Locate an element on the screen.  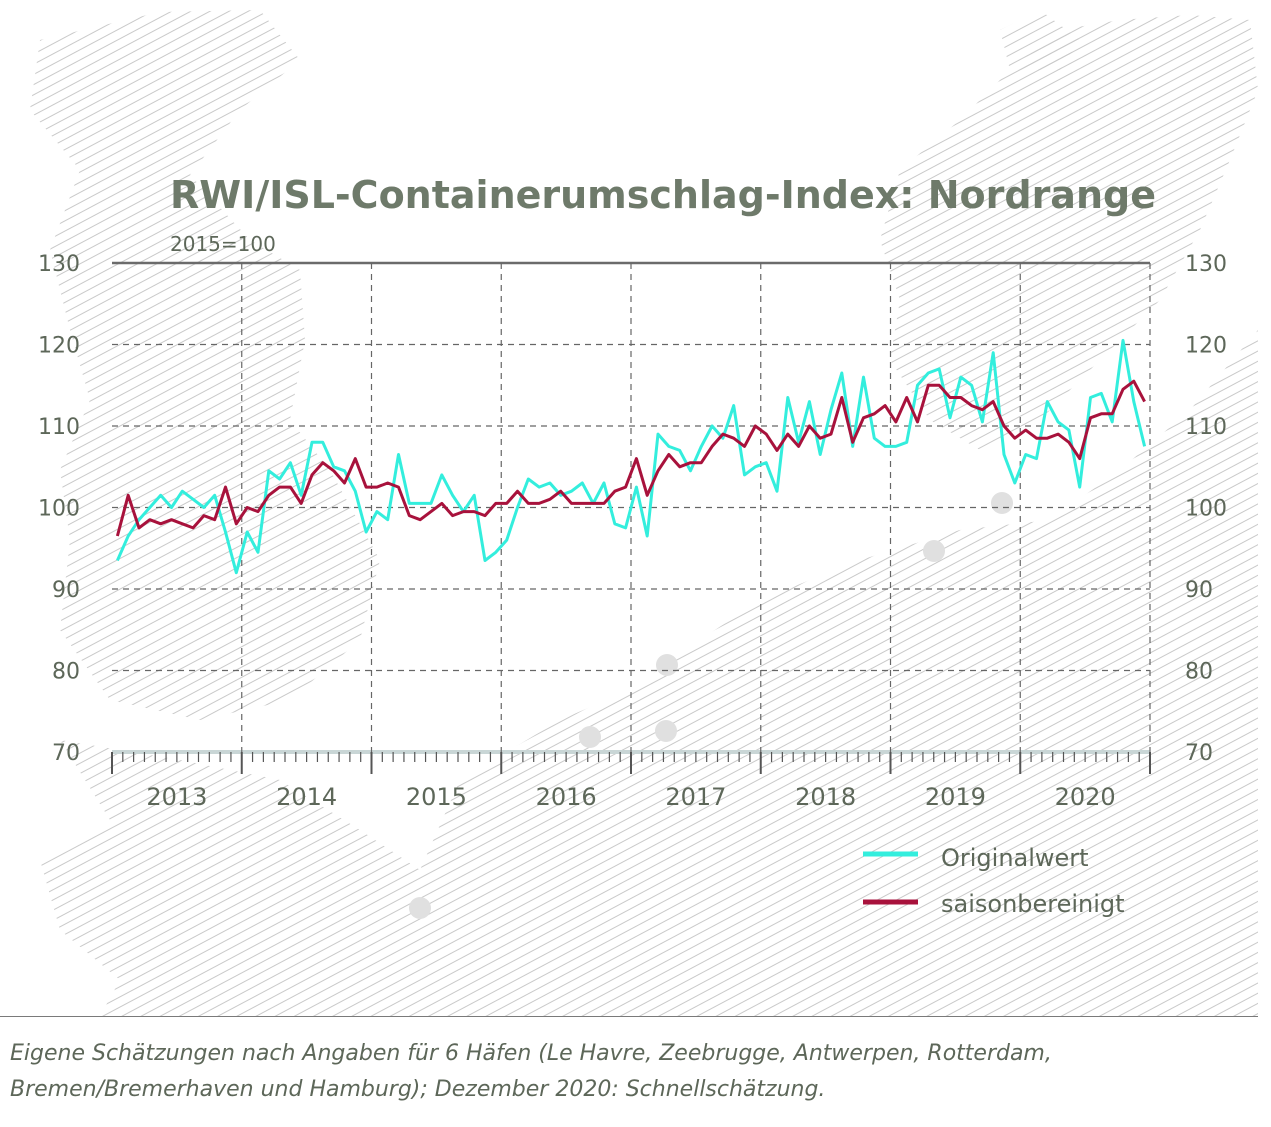
y-tick-label-left: 100 is located at coordinates (59, 509).